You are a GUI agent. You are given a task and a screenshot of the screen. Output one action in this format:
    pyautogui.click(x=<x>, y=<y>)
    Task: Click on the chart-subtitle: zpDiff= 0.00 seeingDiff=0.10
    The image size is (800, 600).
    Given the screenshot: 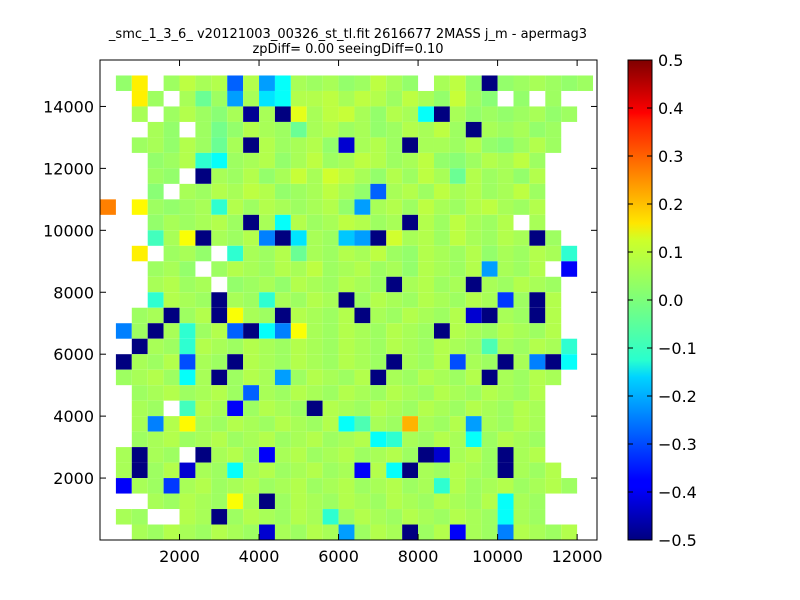 What is the action you would take?
    pyautogui.click(x=347, y=49)
    